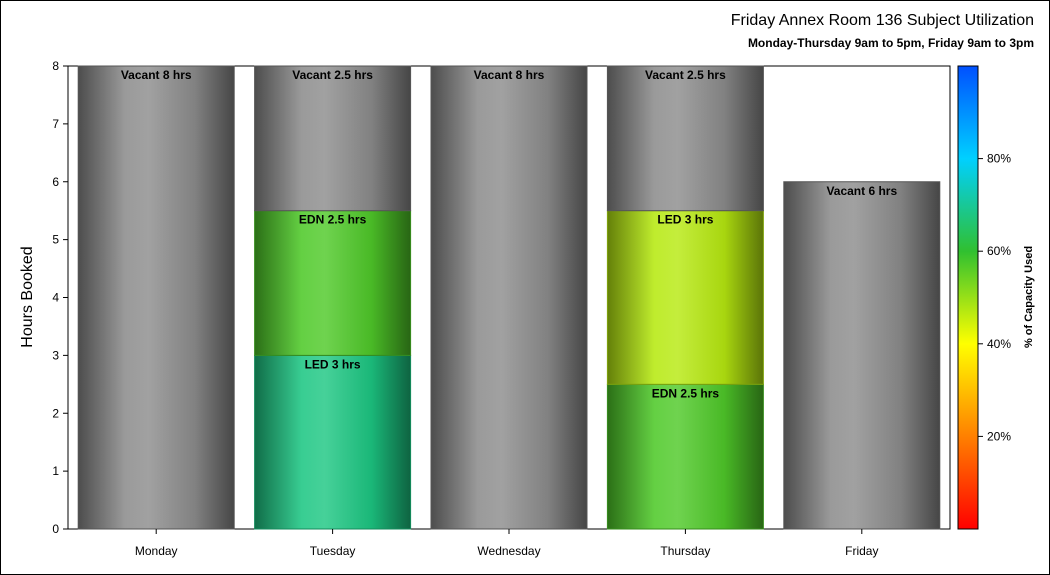 The image size is (1050, 575). Describe the element at coordinates (55, 298) in the screenshot. I see `y-tick-label: 4` at that location.